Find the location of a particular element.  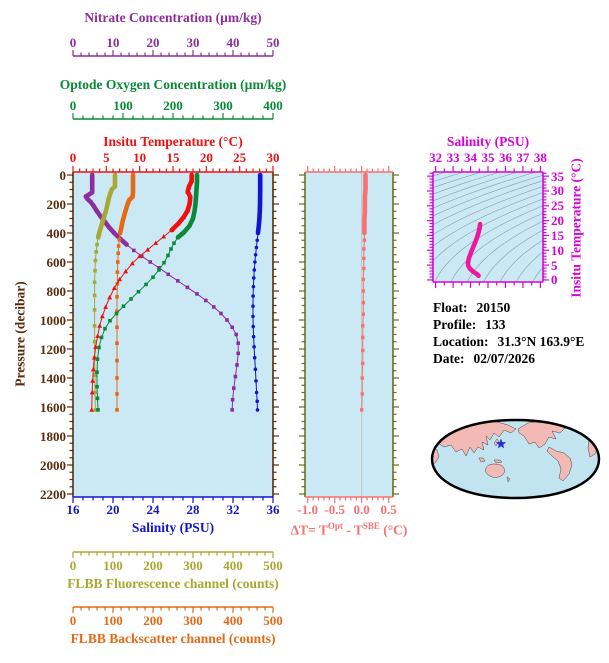

ts-salinity-axis-title: Salinity (PSU) is located at coordinates (488, 141).